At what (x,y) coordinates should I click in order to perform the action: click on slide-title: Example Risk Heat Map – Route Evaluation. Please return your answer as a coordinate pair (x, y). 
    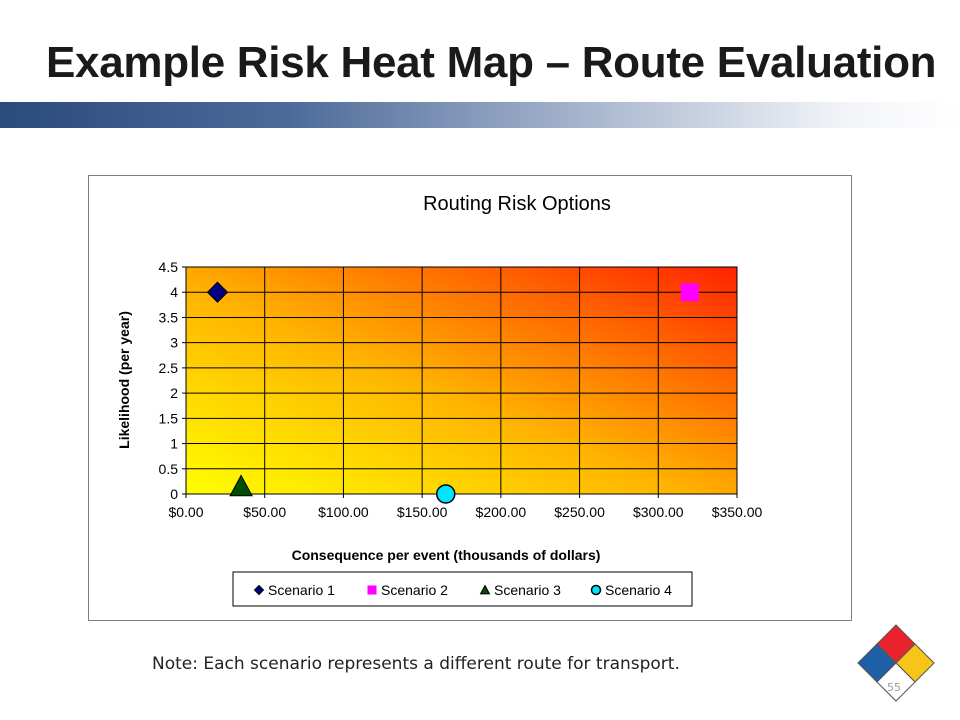
    Looking at the image, I should click on (491, 62).